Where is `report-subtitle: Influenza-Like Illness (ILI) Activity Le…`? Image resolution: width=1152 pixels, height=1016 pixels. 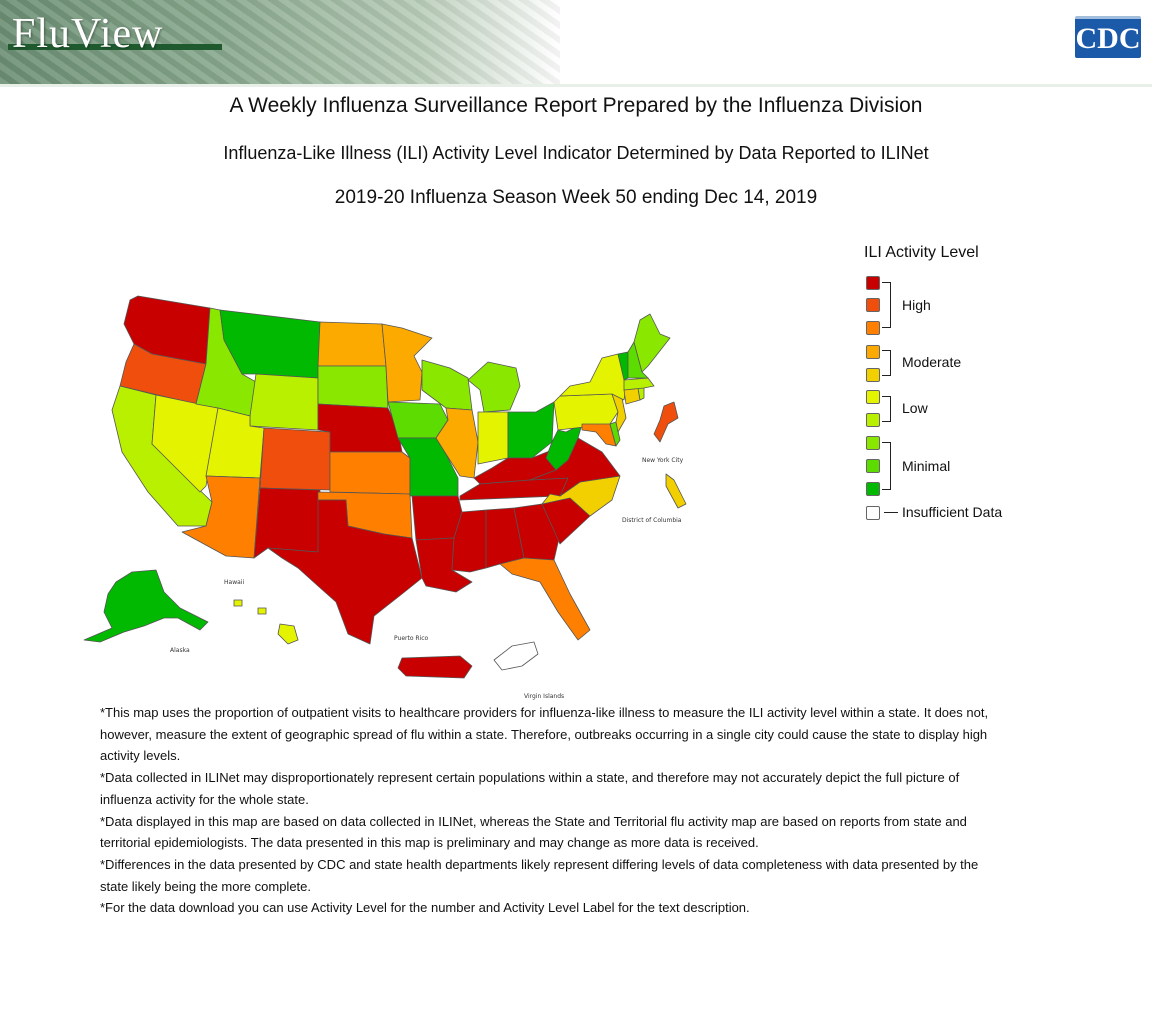
report-subtitle: Influenza-Like Illness (ILI) Activity Le… is located at coordinates (576, 153).